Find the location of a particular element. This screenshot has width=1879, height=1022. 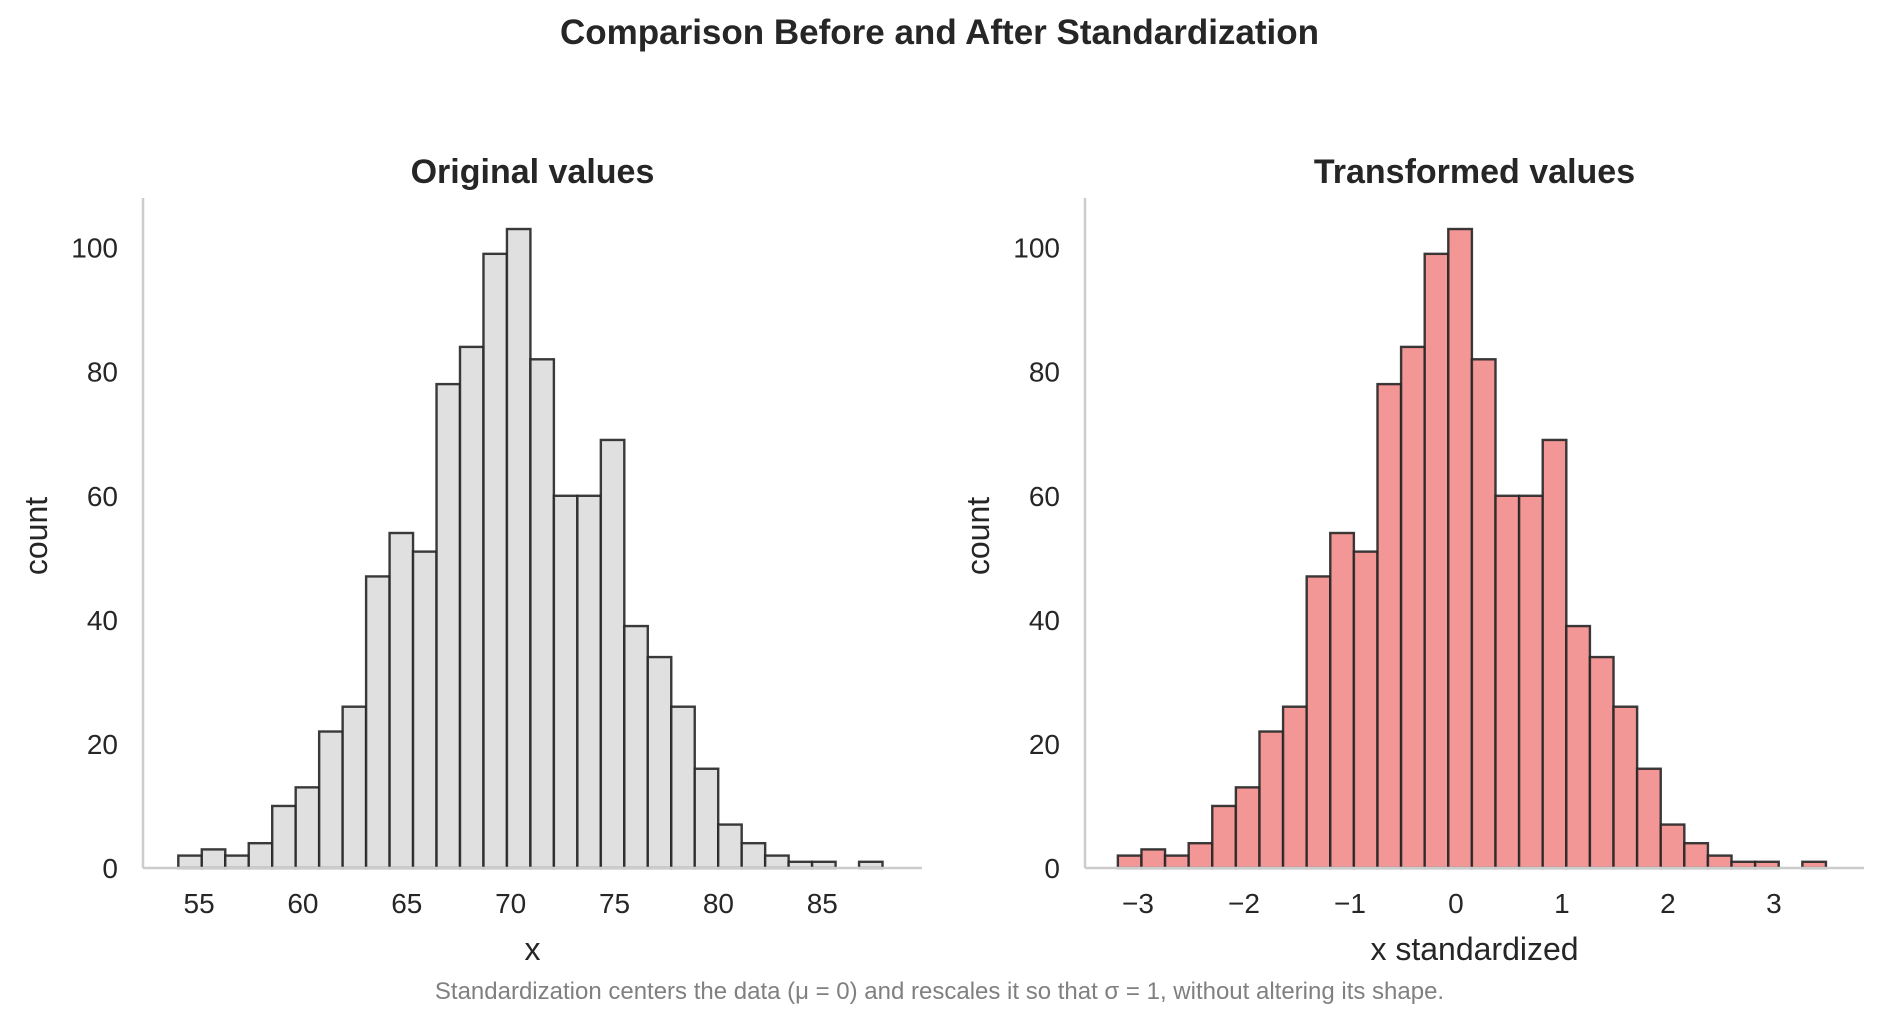

panel-title: Transformed values is located at coordinates (1474, 172).